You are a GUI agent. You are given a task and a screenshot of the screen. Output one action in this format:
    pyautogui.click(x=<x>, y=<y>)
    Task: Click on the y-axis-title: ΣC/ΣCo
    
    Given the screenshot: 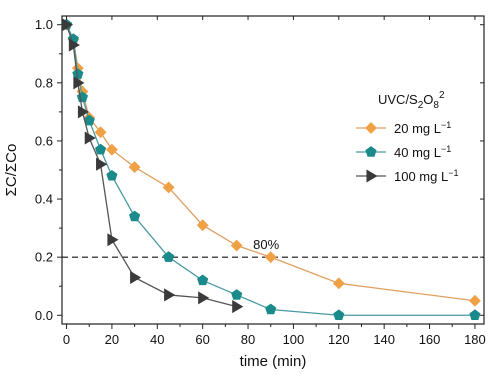 What is the action you would take?
    pyautogui.click(x=11, y=170)
    